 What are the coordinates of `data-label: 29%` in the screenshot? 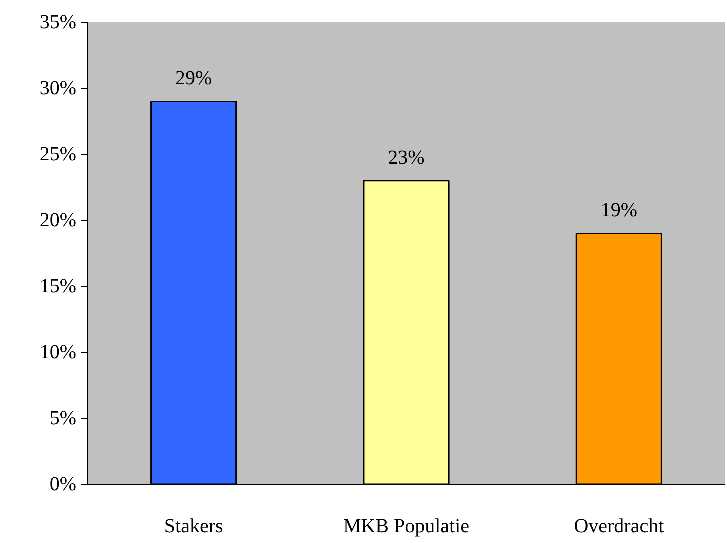 It's located at (194, 79).